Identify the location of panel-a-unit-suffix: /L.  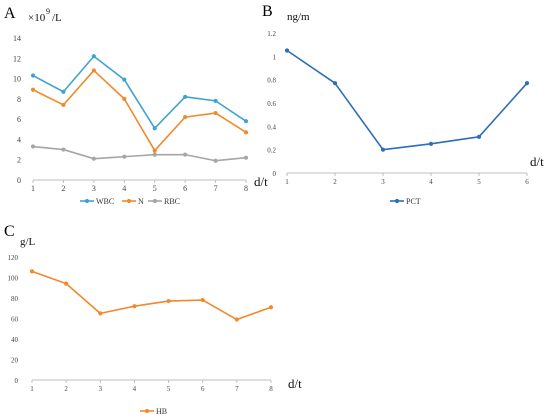
(57, 18).